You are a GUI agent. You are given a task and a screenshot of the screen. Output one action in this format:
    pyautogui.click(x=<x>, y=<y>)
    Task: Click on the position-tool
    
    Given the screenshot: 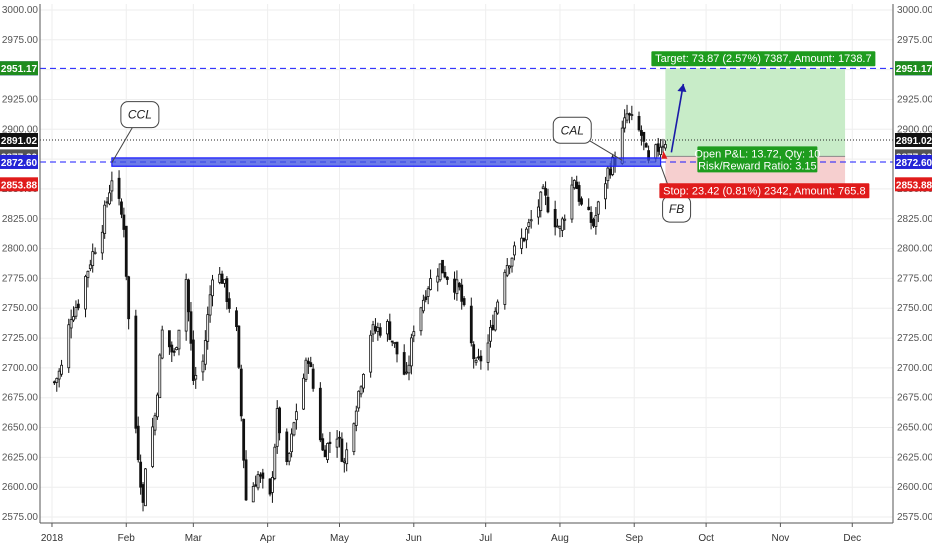 What is the action you would take?
    pyautogui.click(x=755, y=126)
    